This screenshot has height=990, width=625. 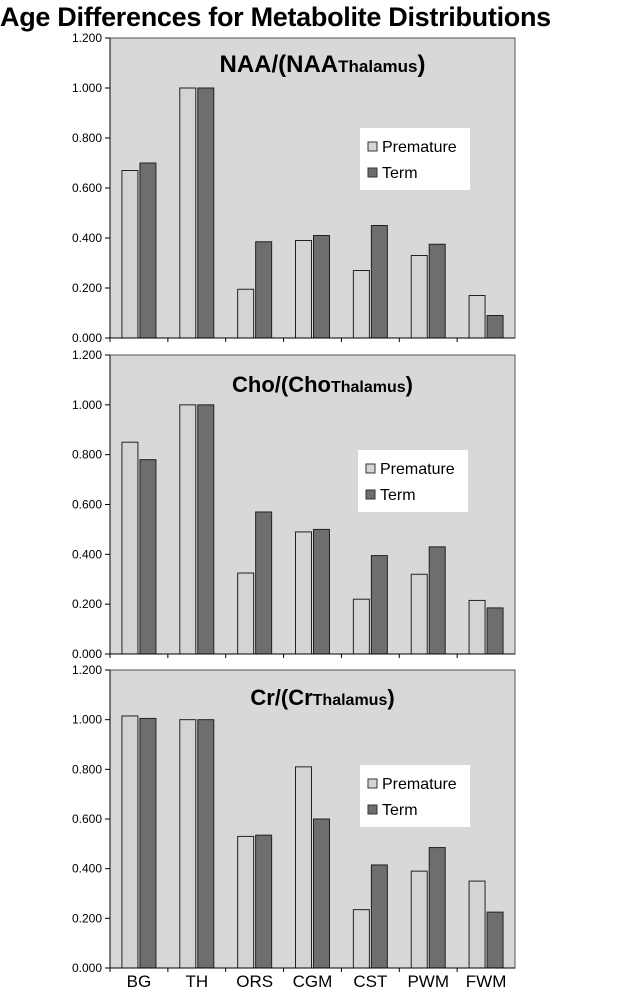 I want to click on panel-title-main: NAA/(NAA, so click(x=278, y=64).